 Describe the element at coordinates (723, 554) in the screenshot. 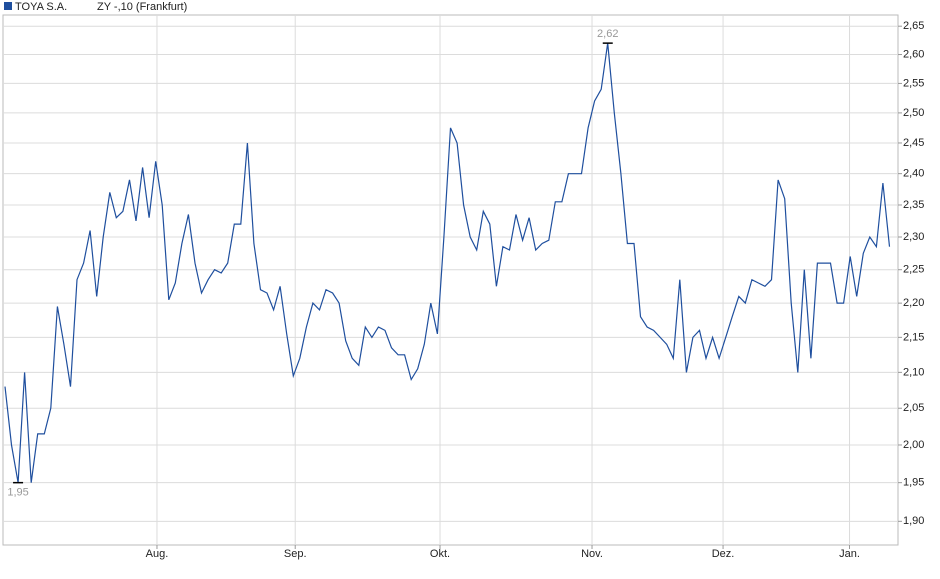

I see `x-tick-label: Dez.` at that location.